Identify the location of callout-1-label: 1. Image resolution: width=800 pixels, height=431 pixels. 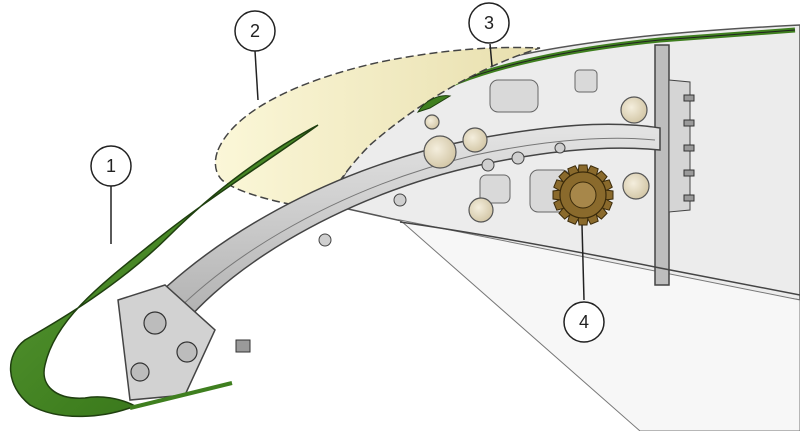
(111, 166).